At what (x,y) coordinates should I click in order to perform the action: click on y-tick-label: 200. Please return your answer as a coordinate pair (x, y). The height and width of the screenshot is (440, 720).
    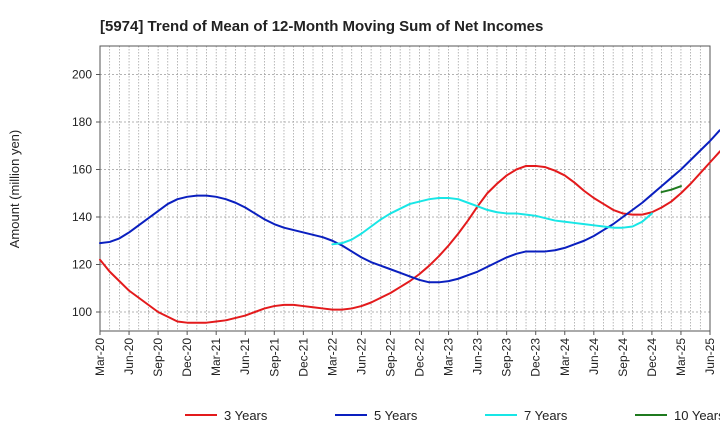
    Looking at the image, I should click on (82, 75).